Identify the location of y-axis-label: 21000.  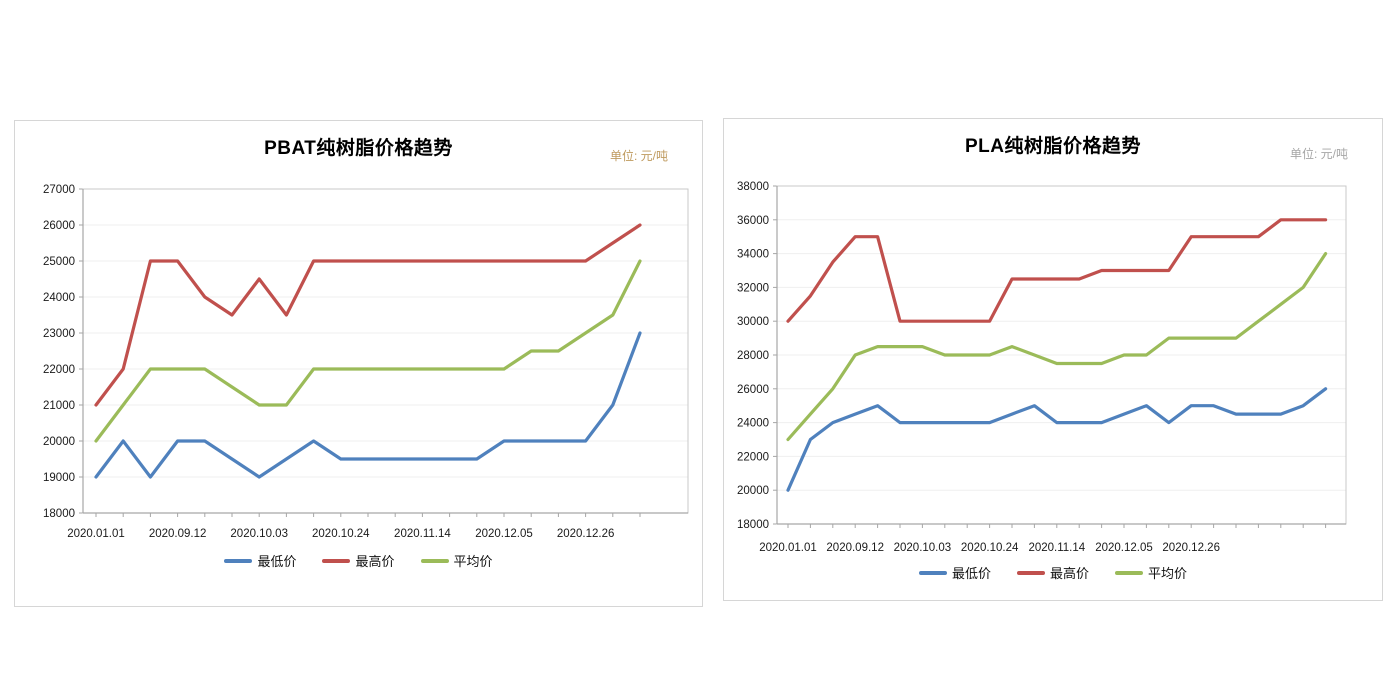
(59, 406).